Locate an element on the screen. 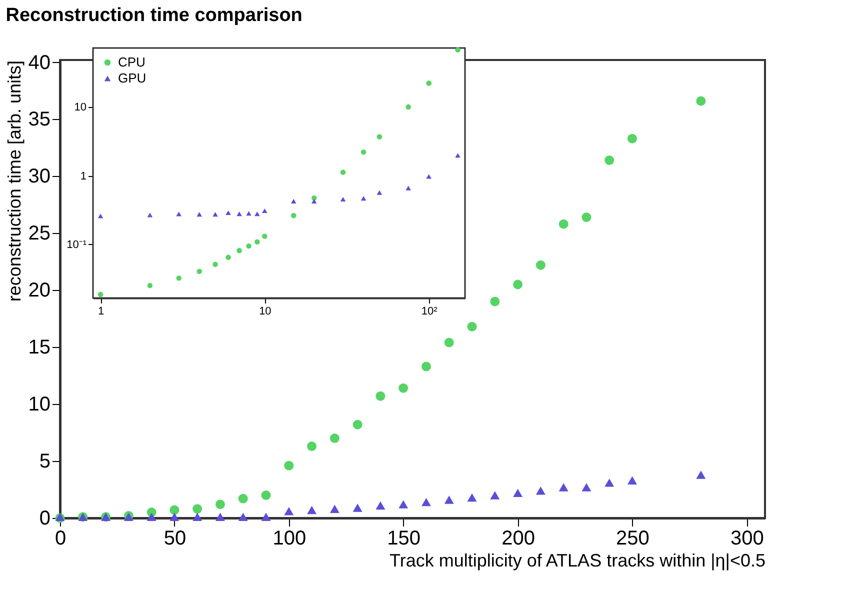  y-tick-label: 20 is located at coordinates (39, 291).